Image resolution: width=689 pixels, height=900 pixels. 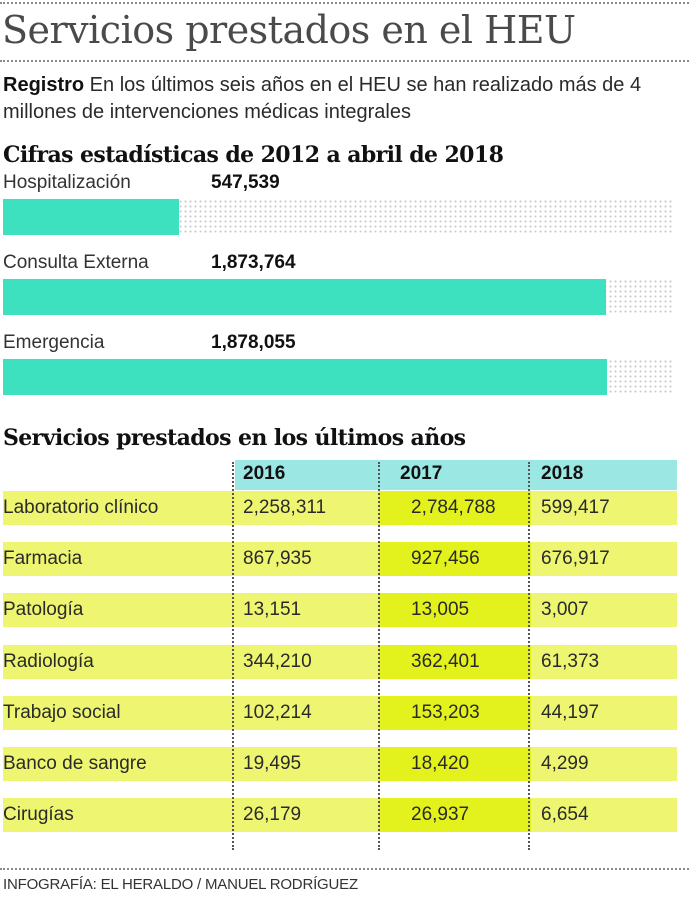 I want to click on table-row: Trabajo social 102,214 153,203 44,197, so click(x=340, y=713).